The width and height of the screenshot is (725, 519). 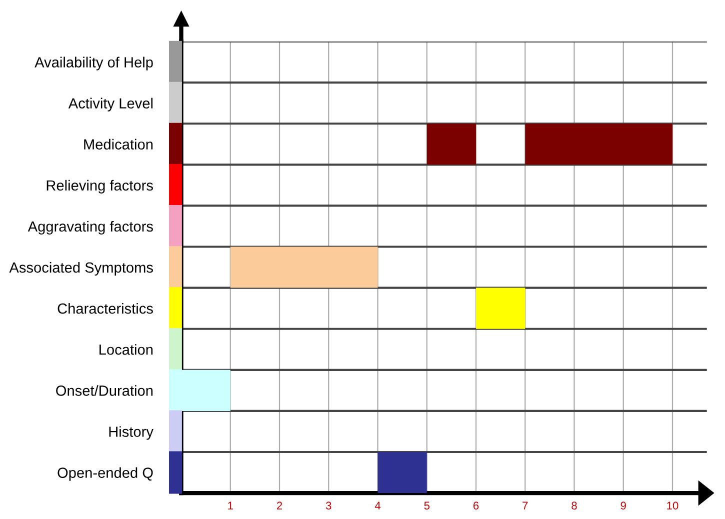 What do you see at coordinates (672, 506) in the screenshot?
I see `x-tick-label: 10` at bounding box center [672, 506].